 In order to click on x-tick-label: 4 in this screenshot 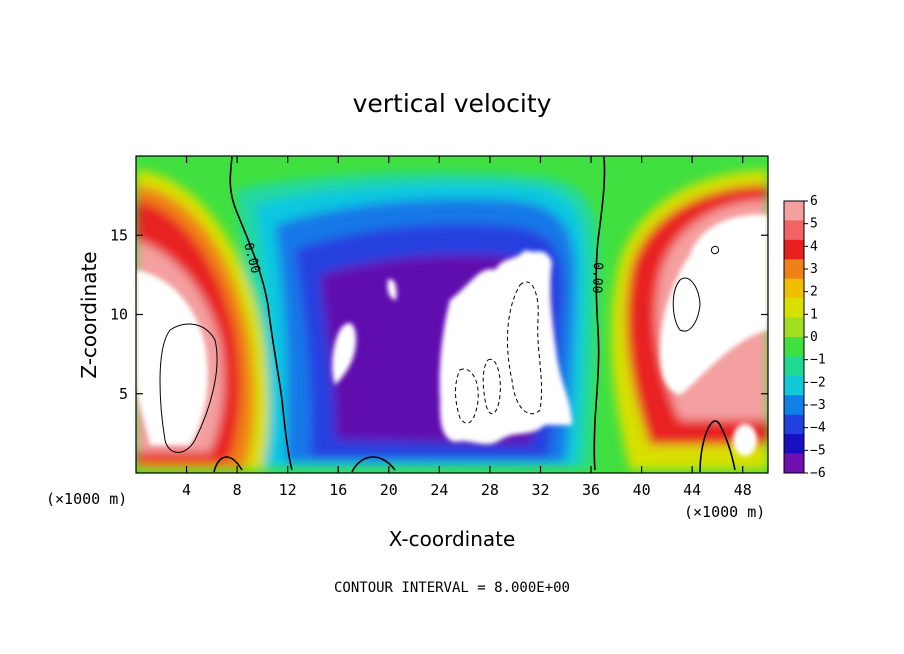, I will do `click(186, 490)`.